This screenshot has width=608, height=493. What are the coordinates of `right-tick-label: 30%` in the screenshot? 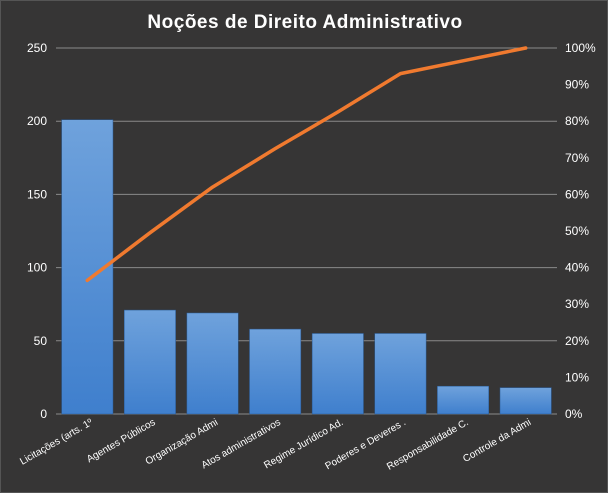 It's located at (577, 304).